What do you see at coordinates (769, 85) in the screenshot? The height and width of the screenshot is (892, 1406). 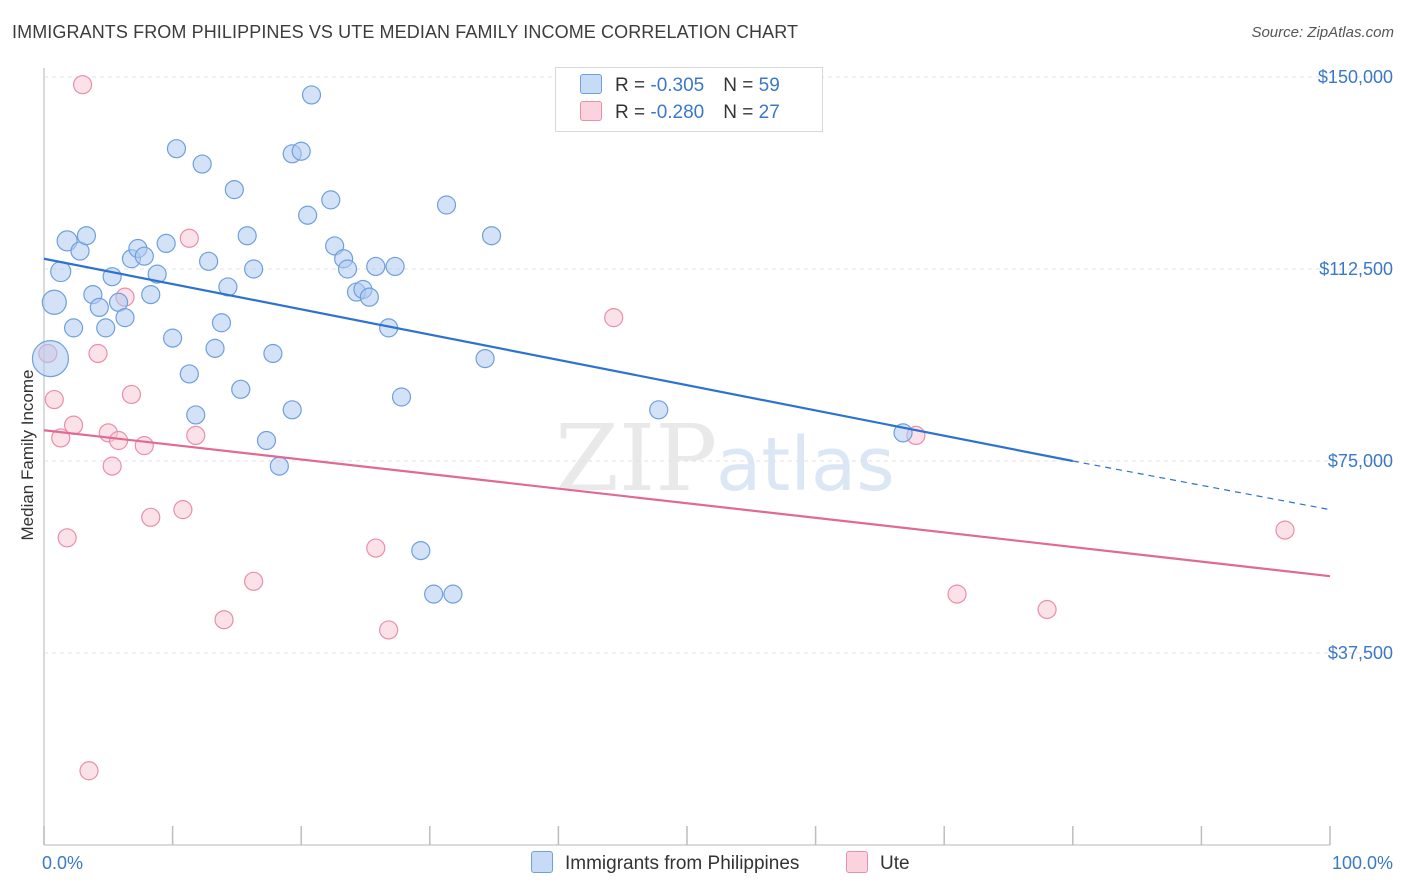 I see `legend-n-value: 59` at bounding box center [769, 85].